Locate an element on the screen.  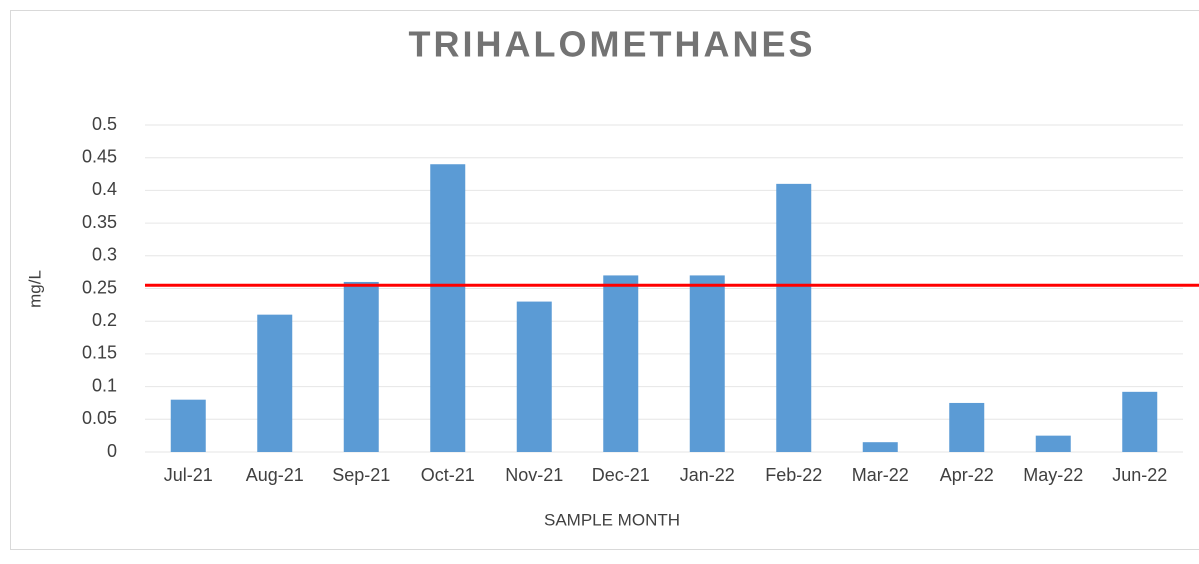
y-tick-label: 0.3 is located at coordinates (104, 255).